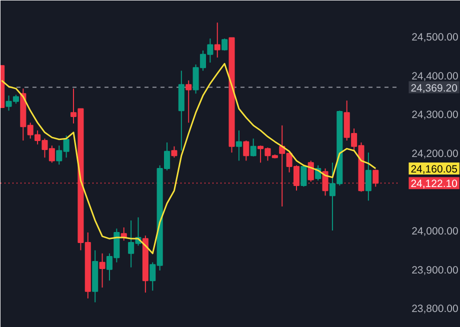 Image resolution: width=460 pixels, height=327 pixels. I want to click on y-tick-label: 24,000.00, so click(435, 232).